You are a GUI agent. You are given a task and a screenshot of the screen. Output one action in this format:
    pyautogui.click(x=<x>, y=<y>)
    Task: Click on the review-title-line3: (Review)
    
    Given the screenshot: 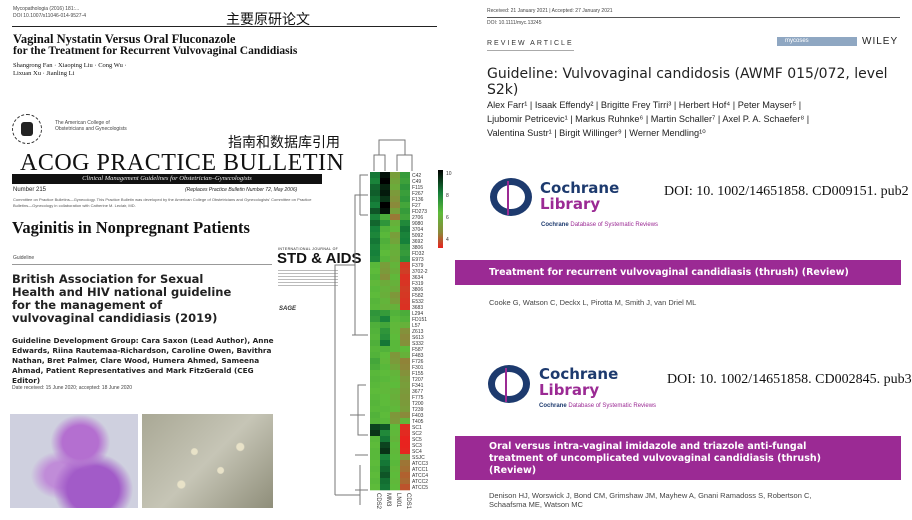 What is the action you would take?
    pyautogui.click(x=513, y=470)
    